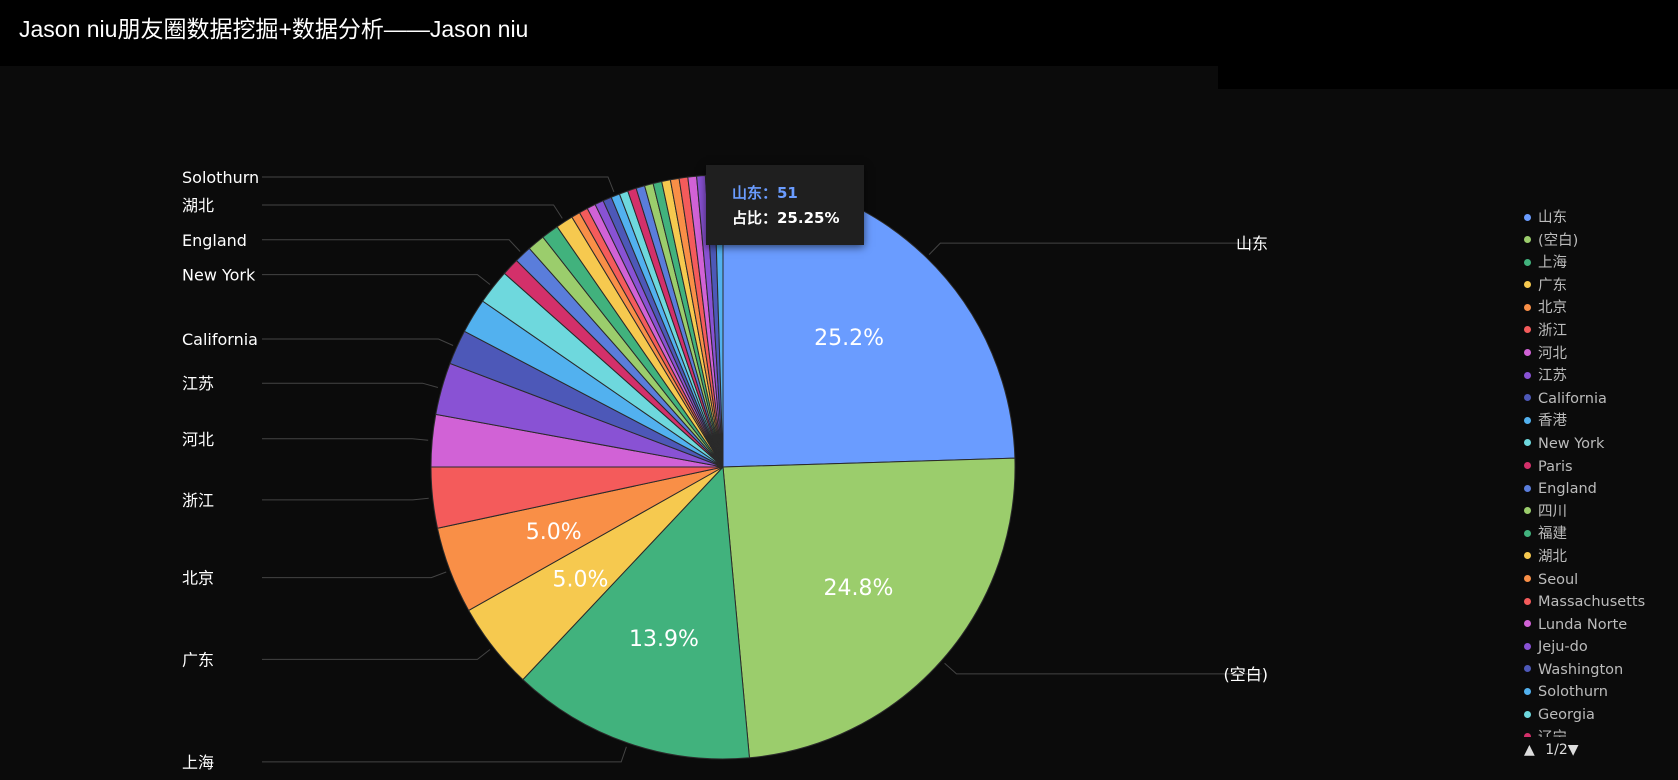  What do you see at coordinates (1599, 241) in the screenshot?
I see `legend-item: (空白)` at bounding box center [1599, 241].